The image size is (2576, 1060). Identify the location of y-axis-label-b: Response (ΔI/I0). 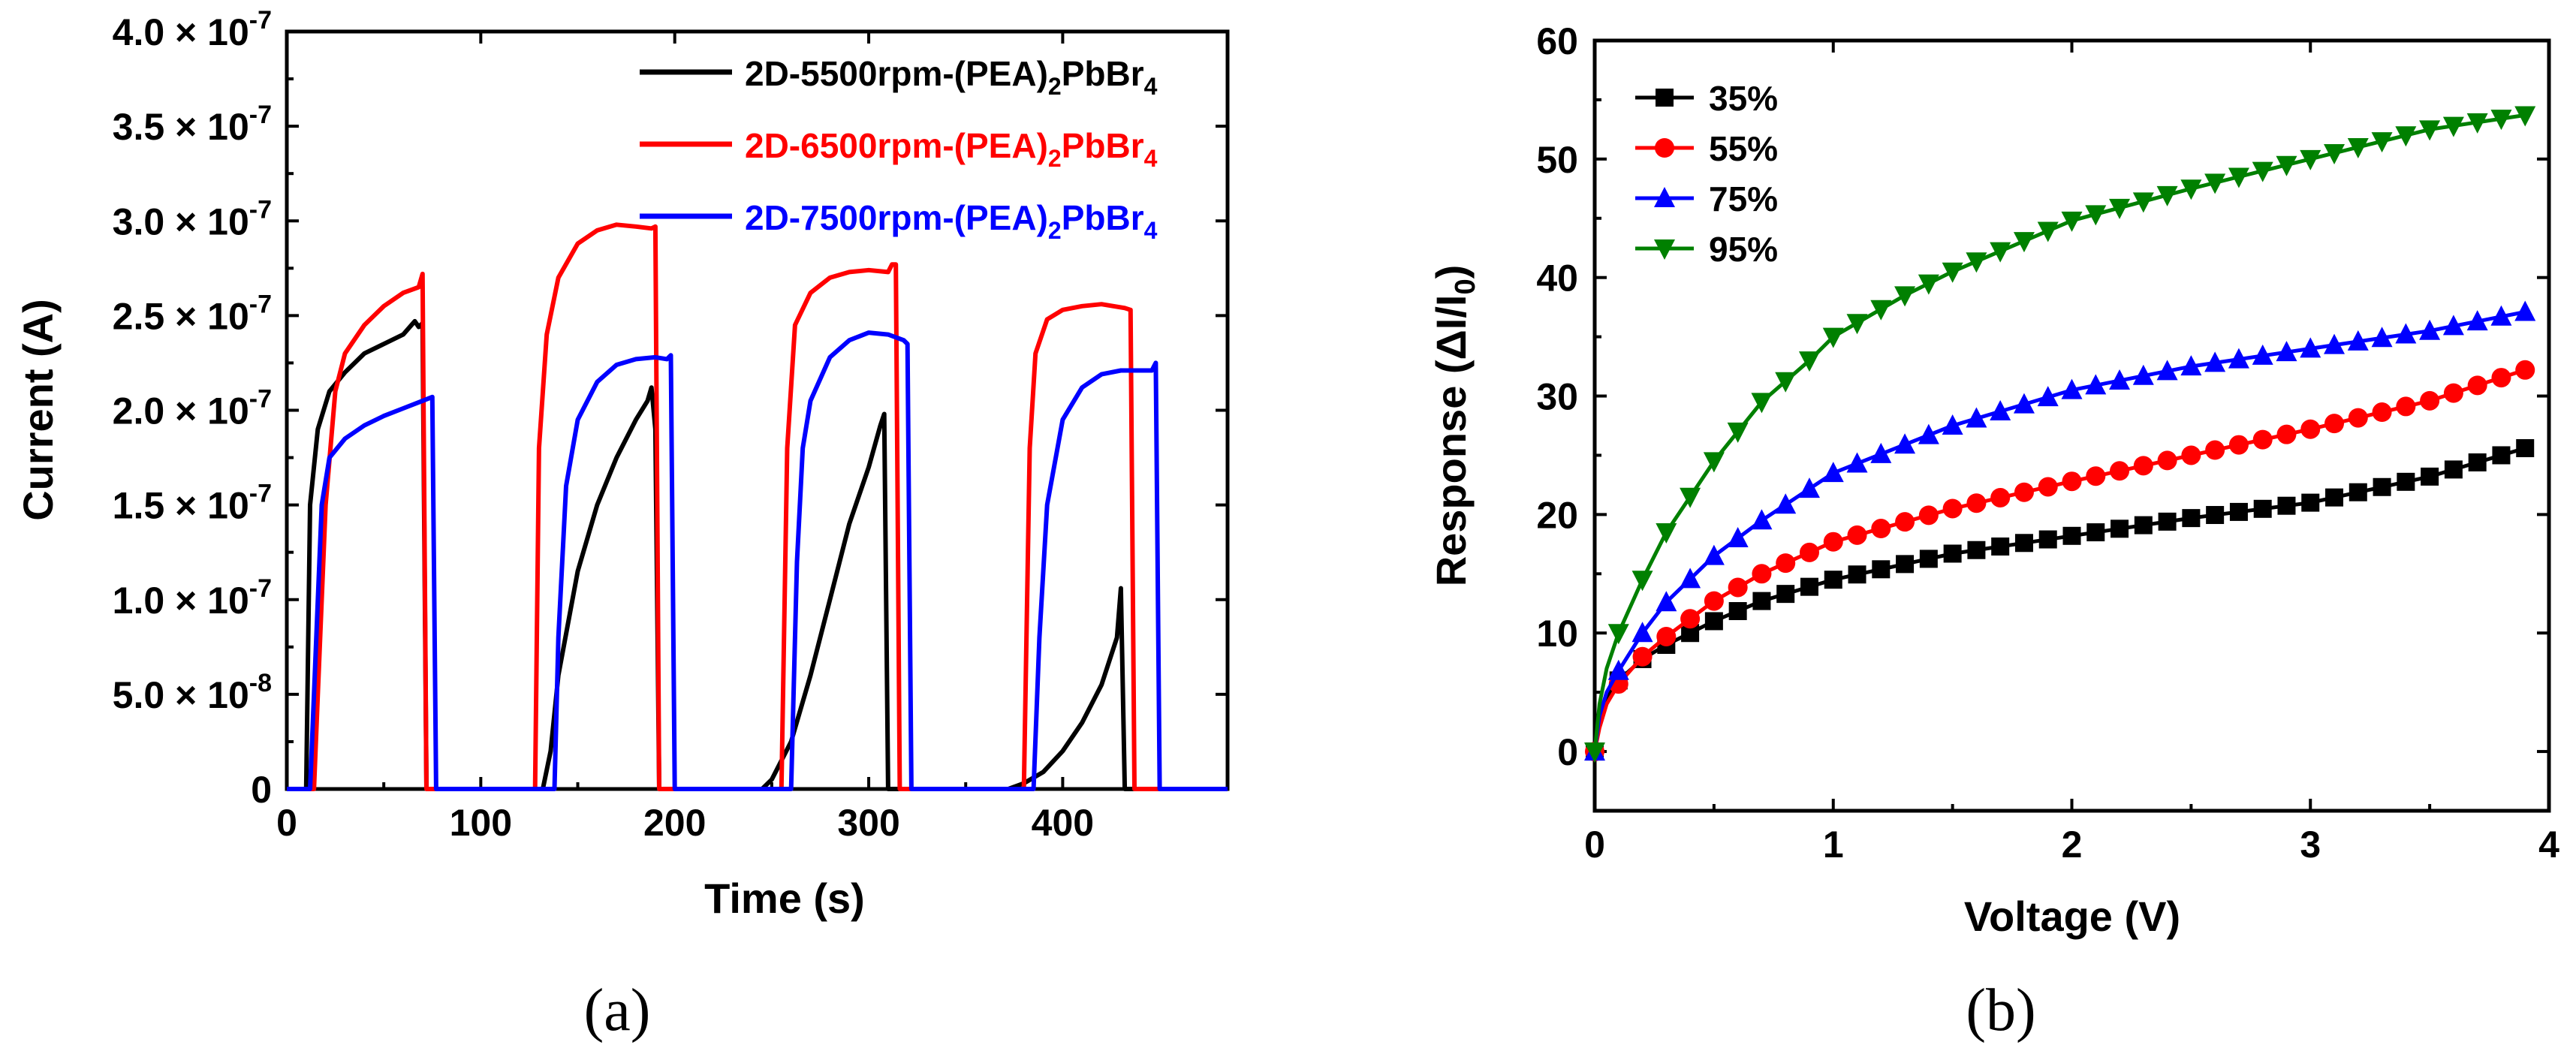
(1454, 426).